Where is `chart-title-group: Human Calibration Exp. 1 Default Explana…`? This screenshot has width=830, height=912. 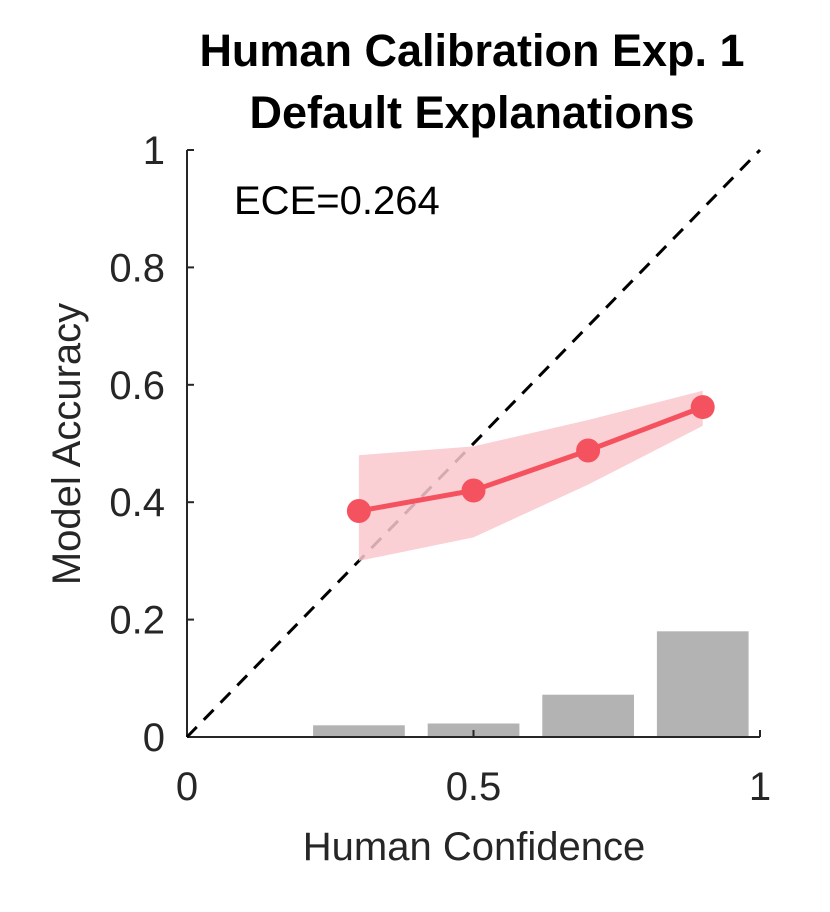
chart-title-group: Human Calibration Exp. 1 Default Explana… is located at coordinates (471, 81).